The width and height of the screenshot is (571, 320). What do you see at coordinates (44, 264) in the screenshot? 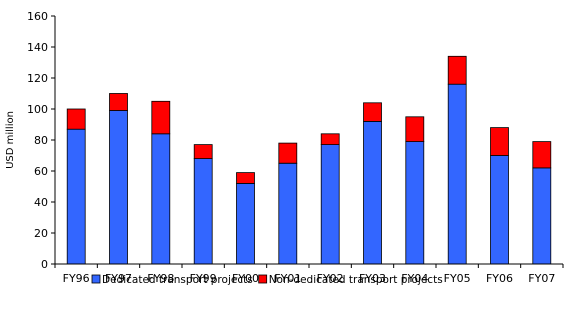
I see `y-tick-label: 0` at bounding box center [44, 264].